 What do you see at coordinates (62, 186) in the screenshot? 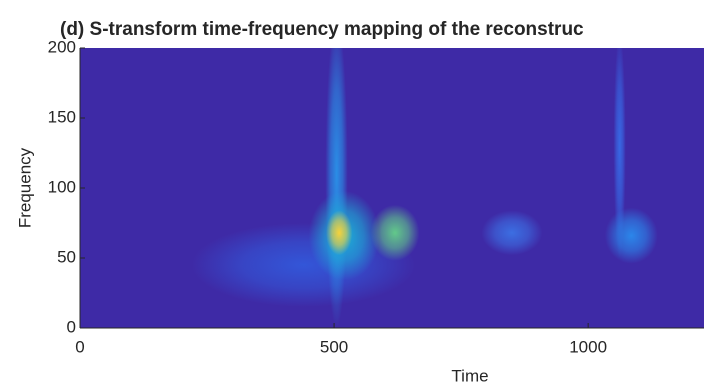
I see `y-tick-label: 100` at bounding box center [62, 186].